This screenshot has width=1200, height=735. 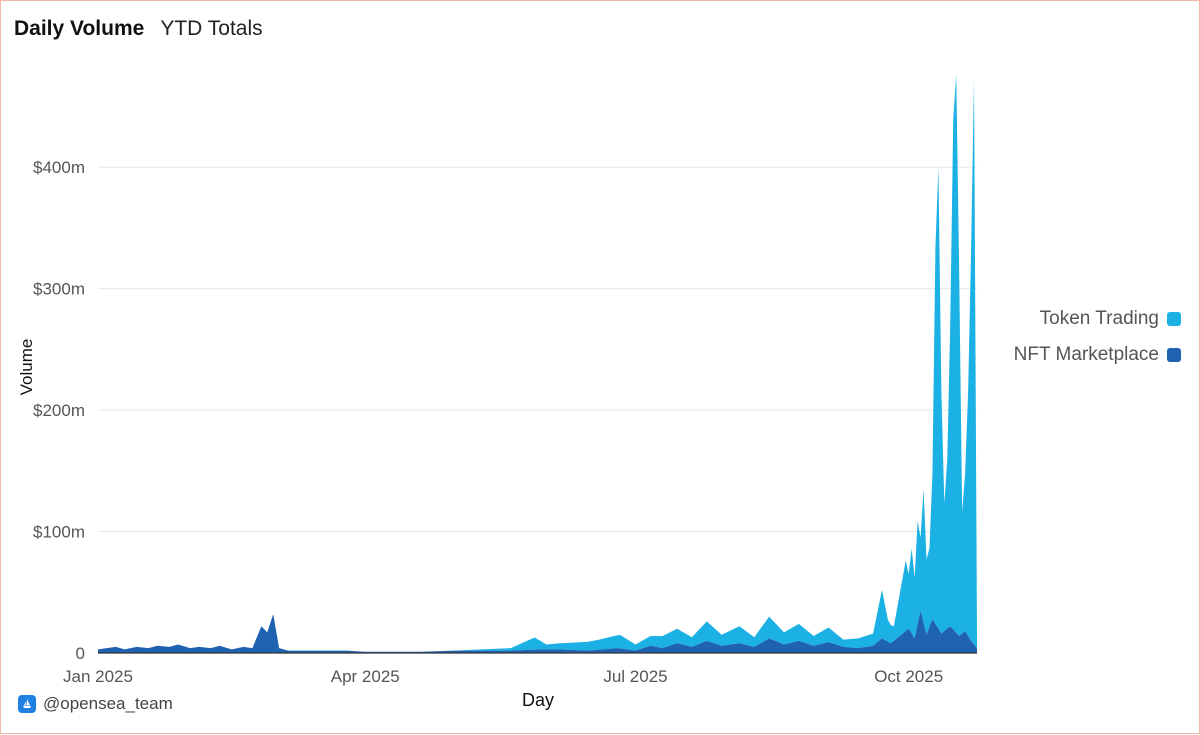 I want to click on y-axis-label: Volume, so click(x=26, y=367).